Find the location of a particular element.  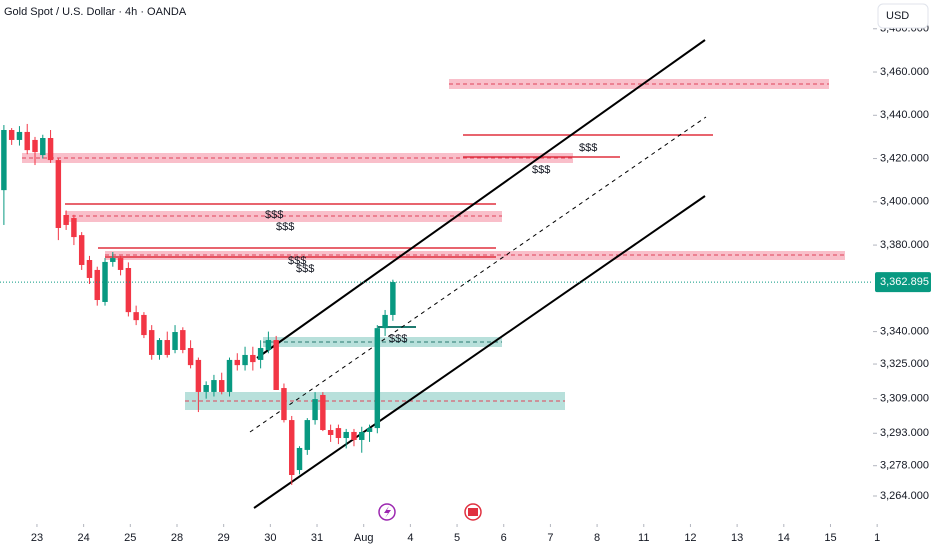

y-tick-label: 3,278.000 is located at coordinates (904, 466).